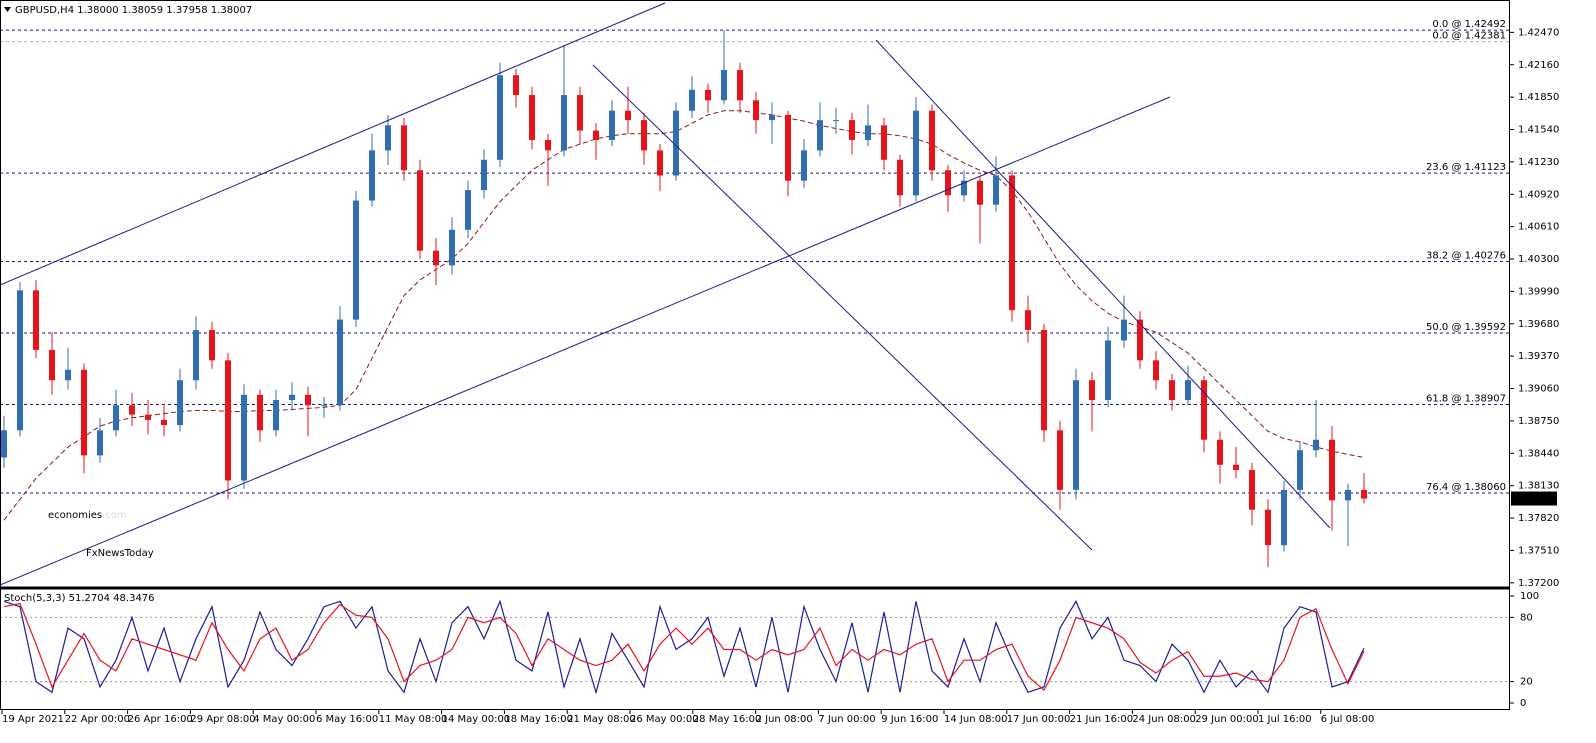 This screenshot has height=743, width=1596. What do you see at coordinates (97, 719) in the screenshot?
I see `x-tick-label: 22 Apr 00:00` at bounding box center [97, 719].